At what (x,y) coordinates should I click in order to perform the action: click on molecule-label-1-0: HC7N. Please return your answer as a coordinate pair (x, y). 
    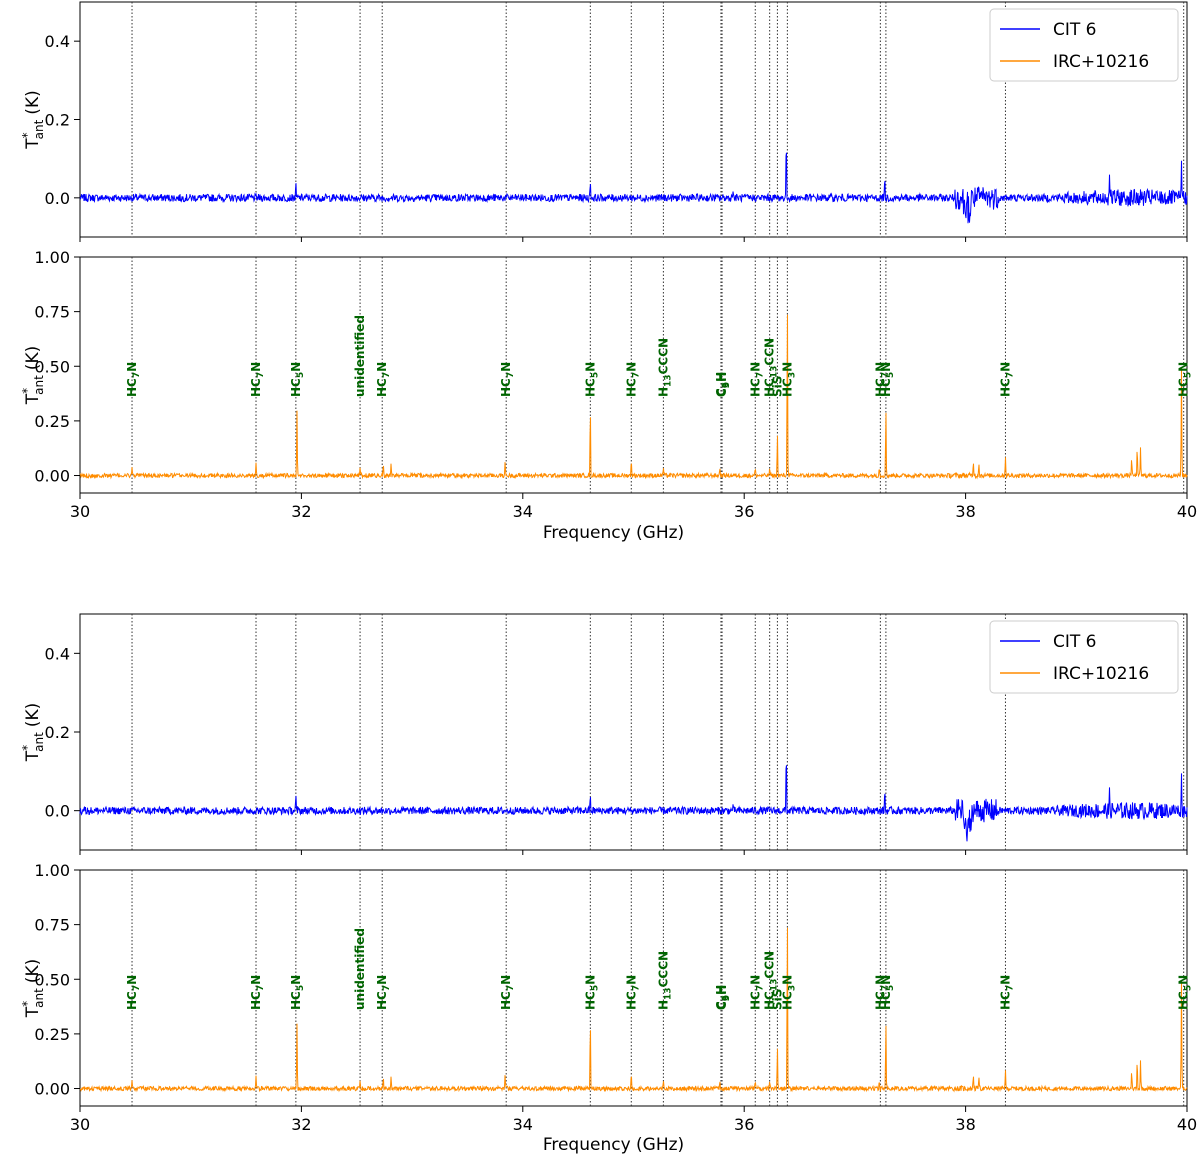
    Looking at the image, I should click on (133, 992).